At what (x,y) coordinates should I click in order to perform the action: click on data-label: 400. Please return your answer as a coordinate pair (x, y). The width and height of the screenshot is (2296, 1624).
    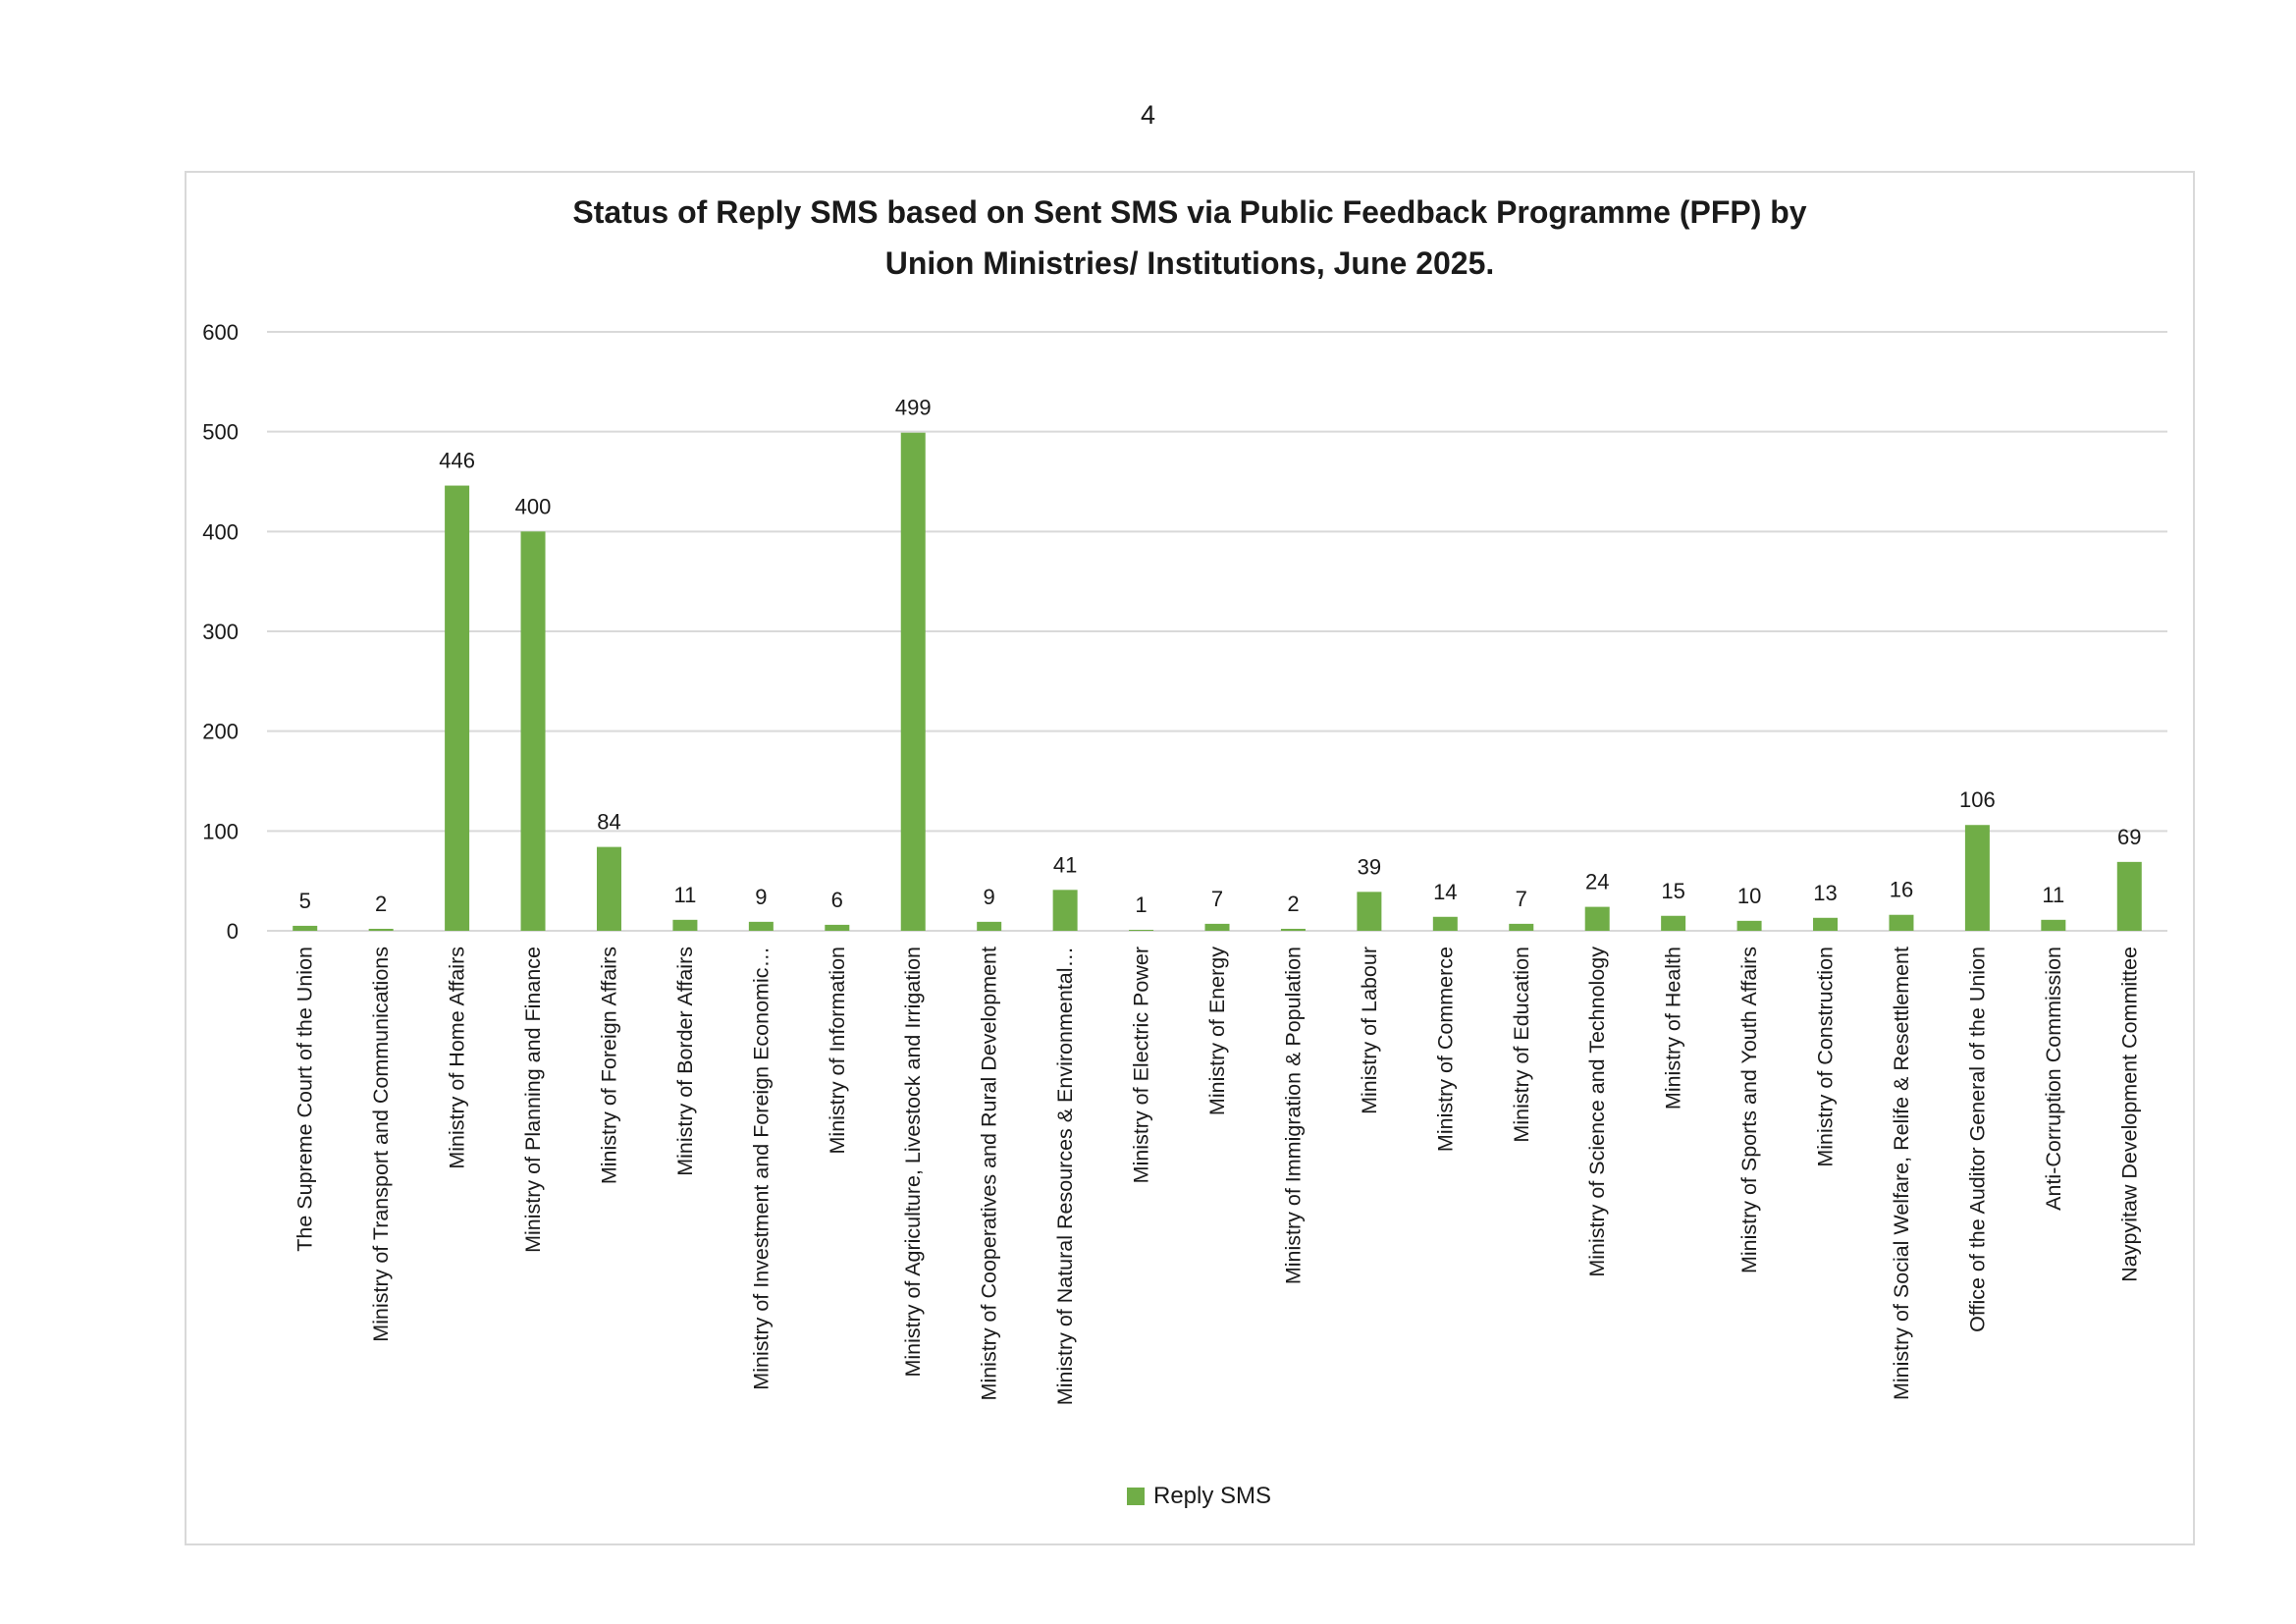
    Looking at the image, I should click on (533, 506).